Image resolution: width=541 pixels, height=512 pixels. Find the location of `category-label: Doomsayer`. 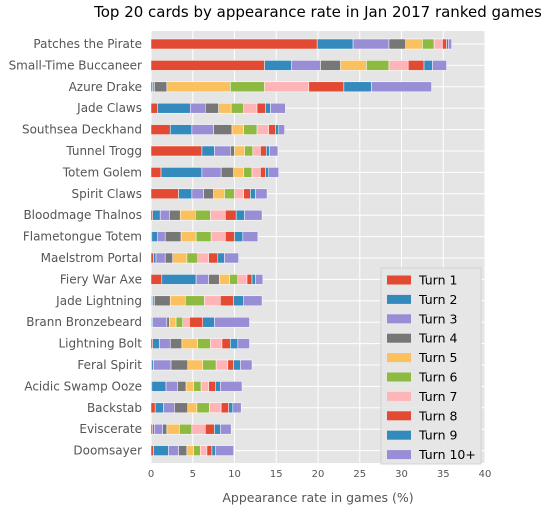

category-label: Doomsayer is located at coordinates (107, 451).